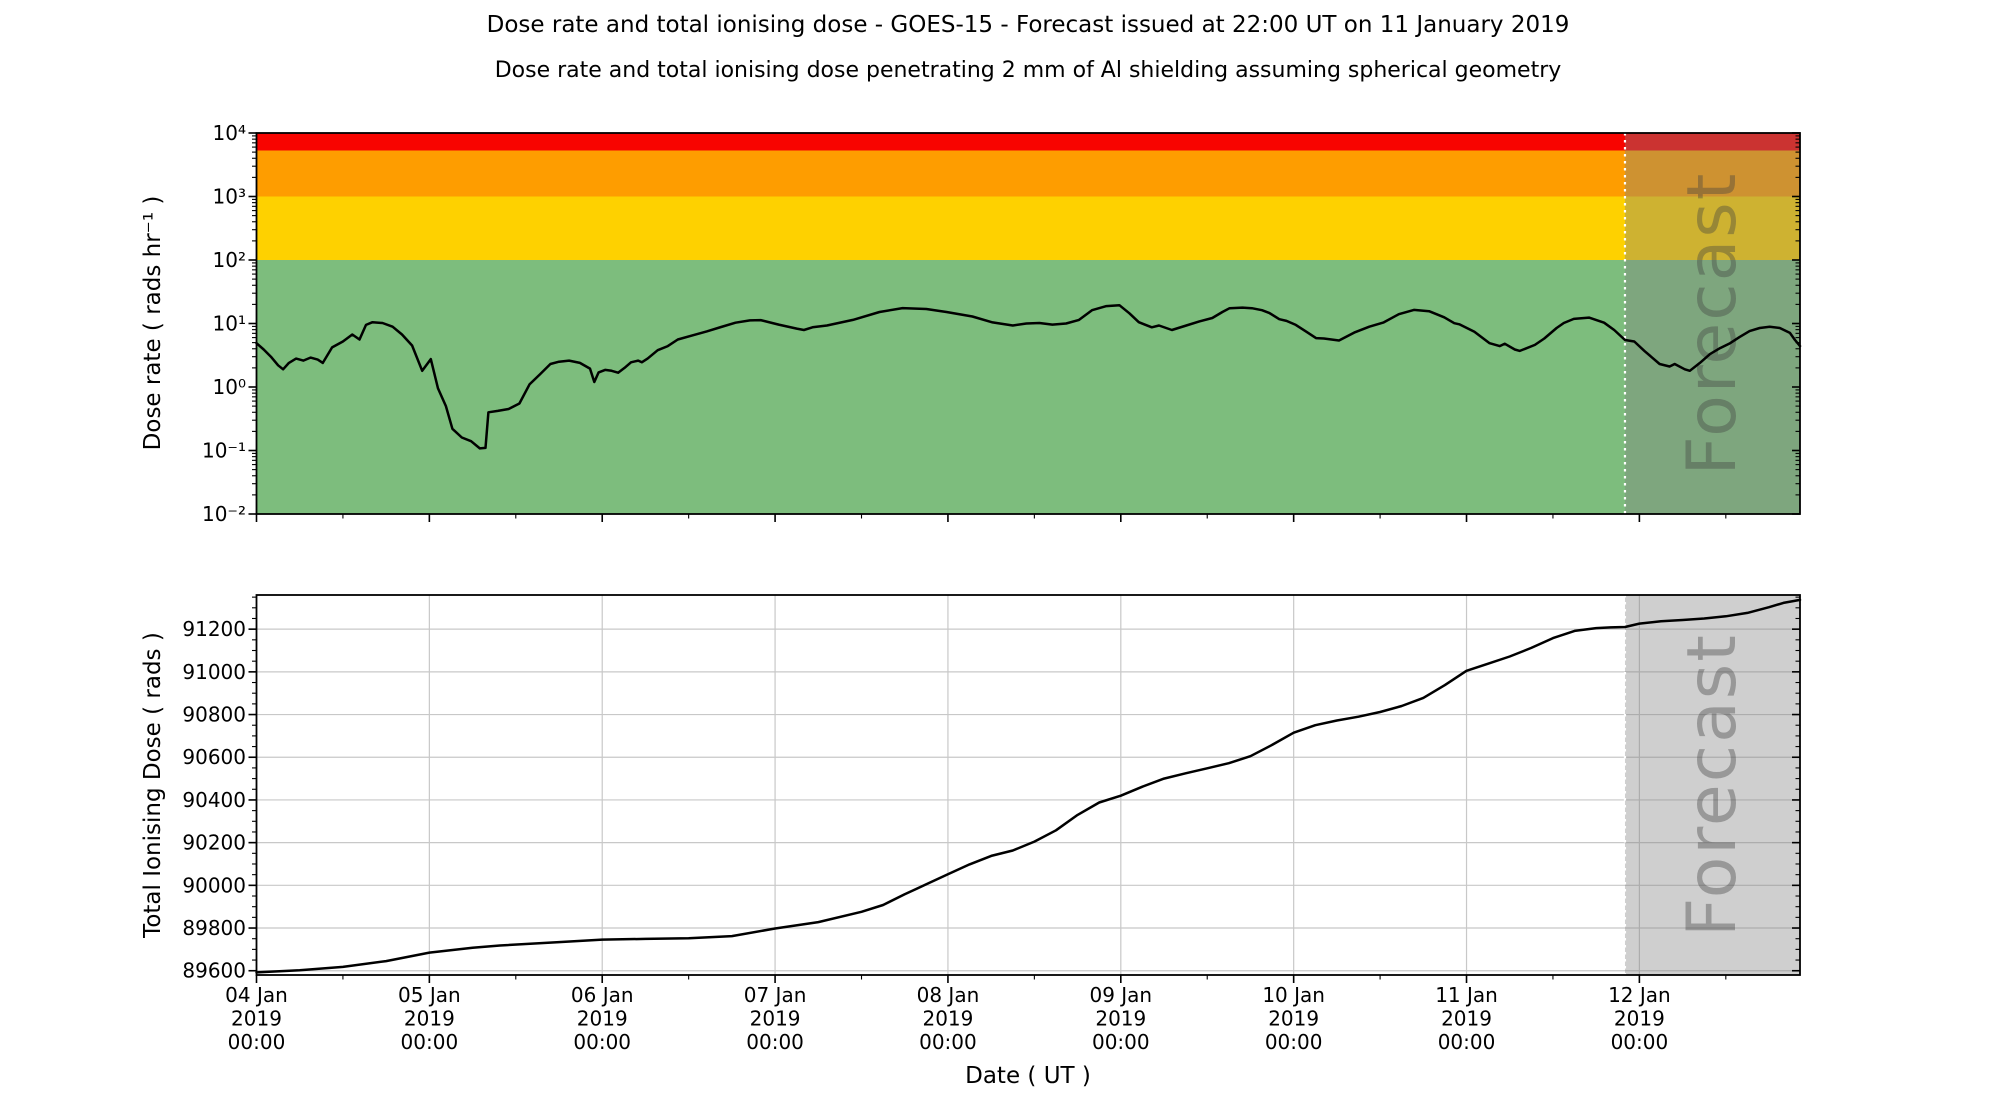 This screenshot has height=1100, width=2000. I want to click on y-axis-tick-label: 10⁻², so click(224, 514).